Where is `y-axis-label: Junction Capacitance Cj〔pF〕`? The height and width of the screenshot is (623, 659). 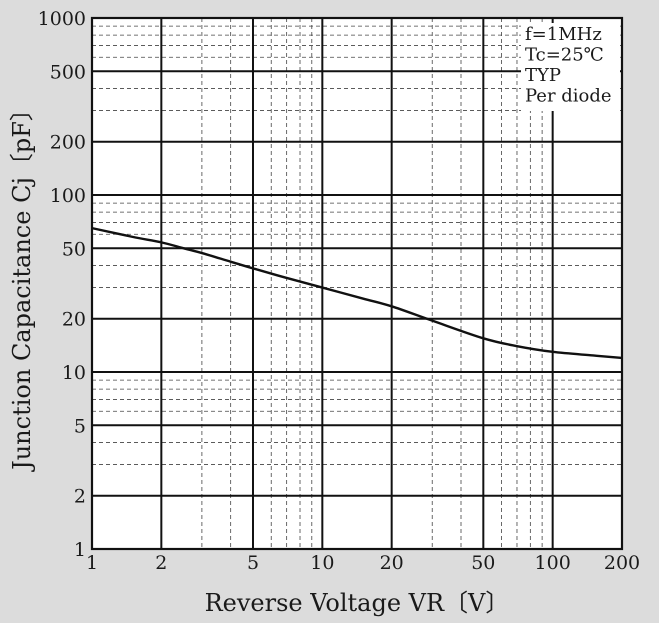 y-axis-label: Junction Capacitance Cj〔pF〕 is located at coordinates (22, 285).